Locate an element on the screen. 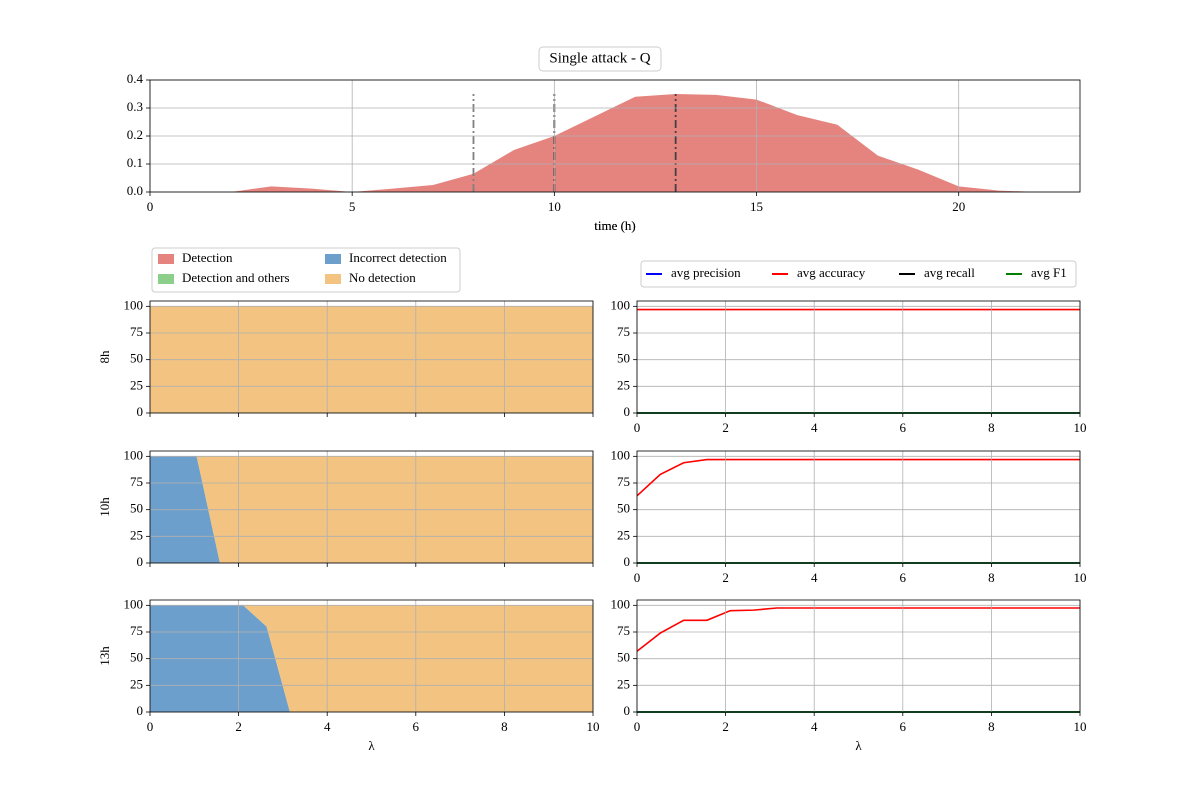 Image resolution: width=1200 pixels, height=800 pixels. x-axis-label: time (h) is located at coordinates (615, 225).